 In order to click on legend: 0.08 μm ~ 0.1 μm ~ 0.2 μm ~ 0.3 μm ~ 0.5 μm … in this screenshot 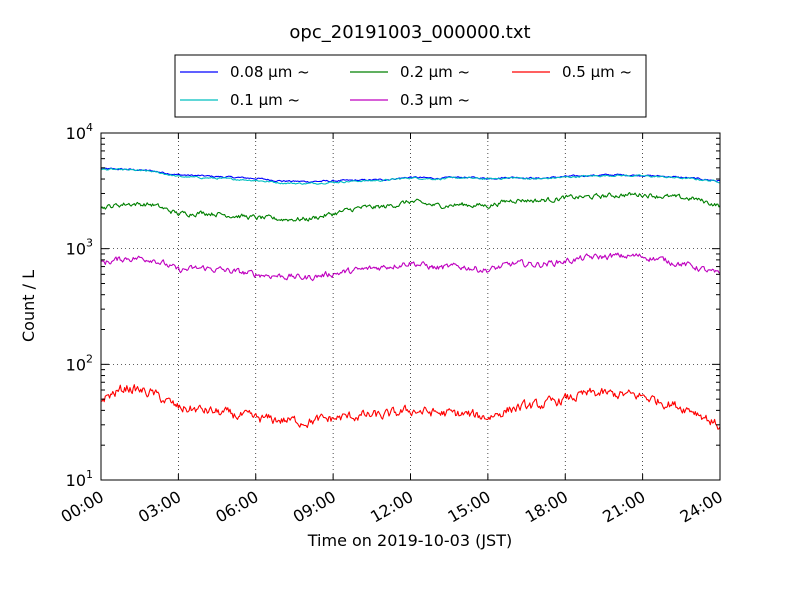, I will do `click(410, 86)`.